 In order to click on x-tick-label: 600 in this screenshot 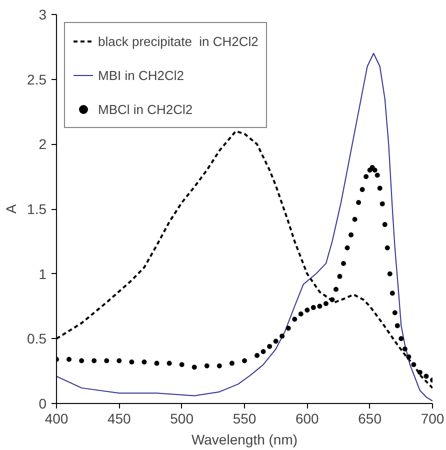, I will do `click(307, 418)`.